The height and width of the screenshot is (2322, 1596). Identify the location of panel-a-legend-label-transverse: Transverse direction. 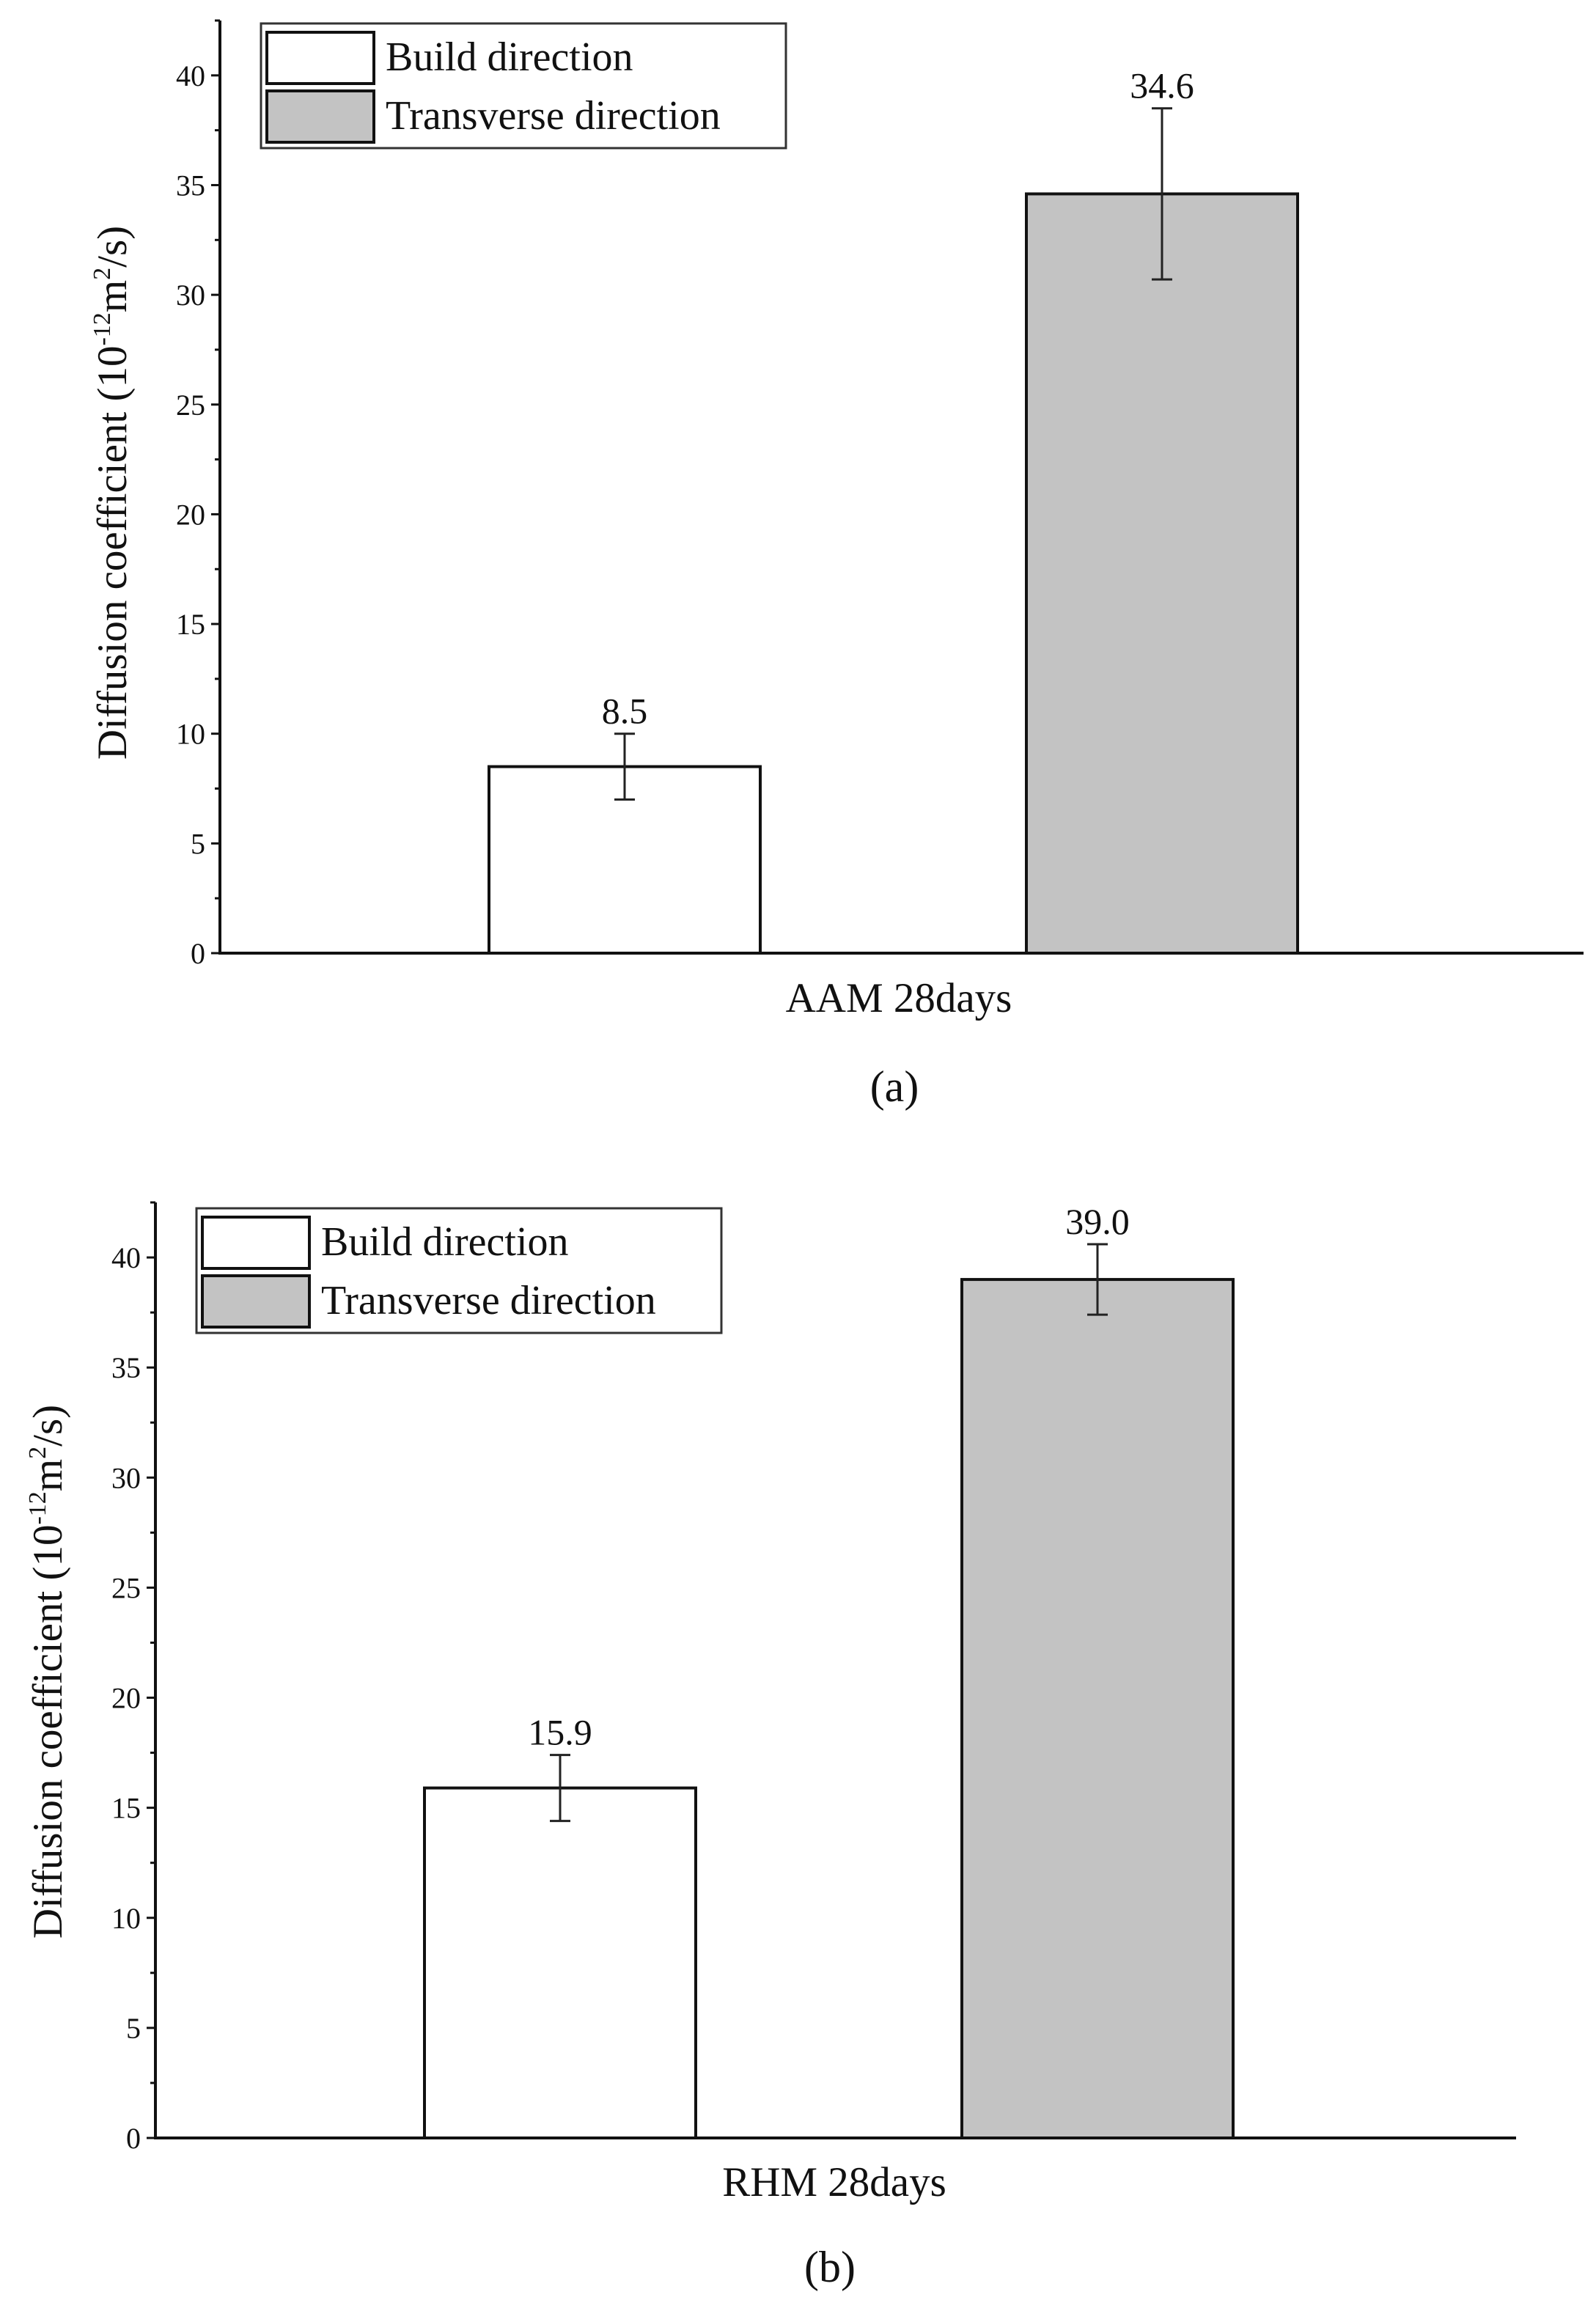
(553, 116).